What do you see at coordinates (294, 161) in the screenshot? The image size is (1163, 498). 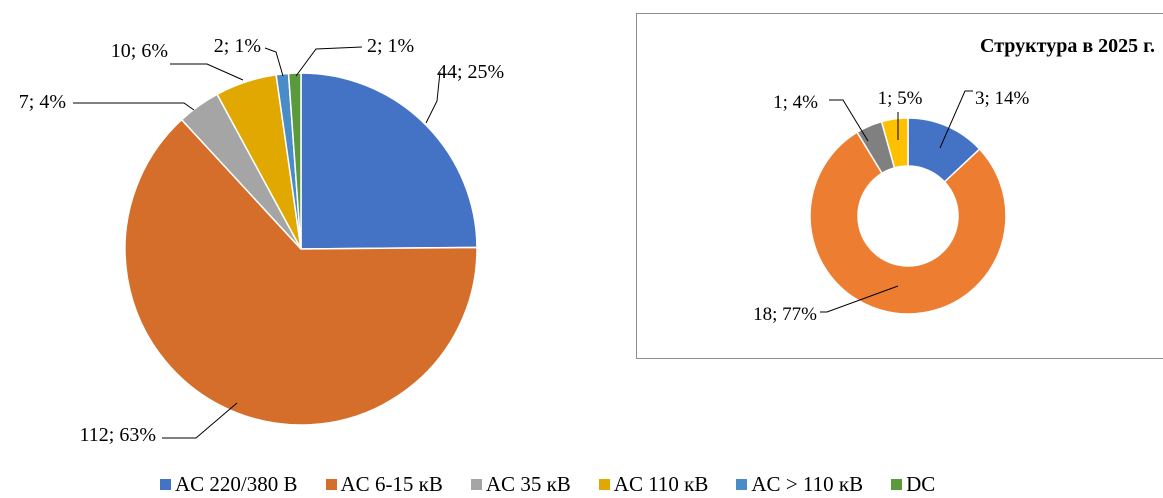 I see `slice-dc` at bounding box center [294, 161].